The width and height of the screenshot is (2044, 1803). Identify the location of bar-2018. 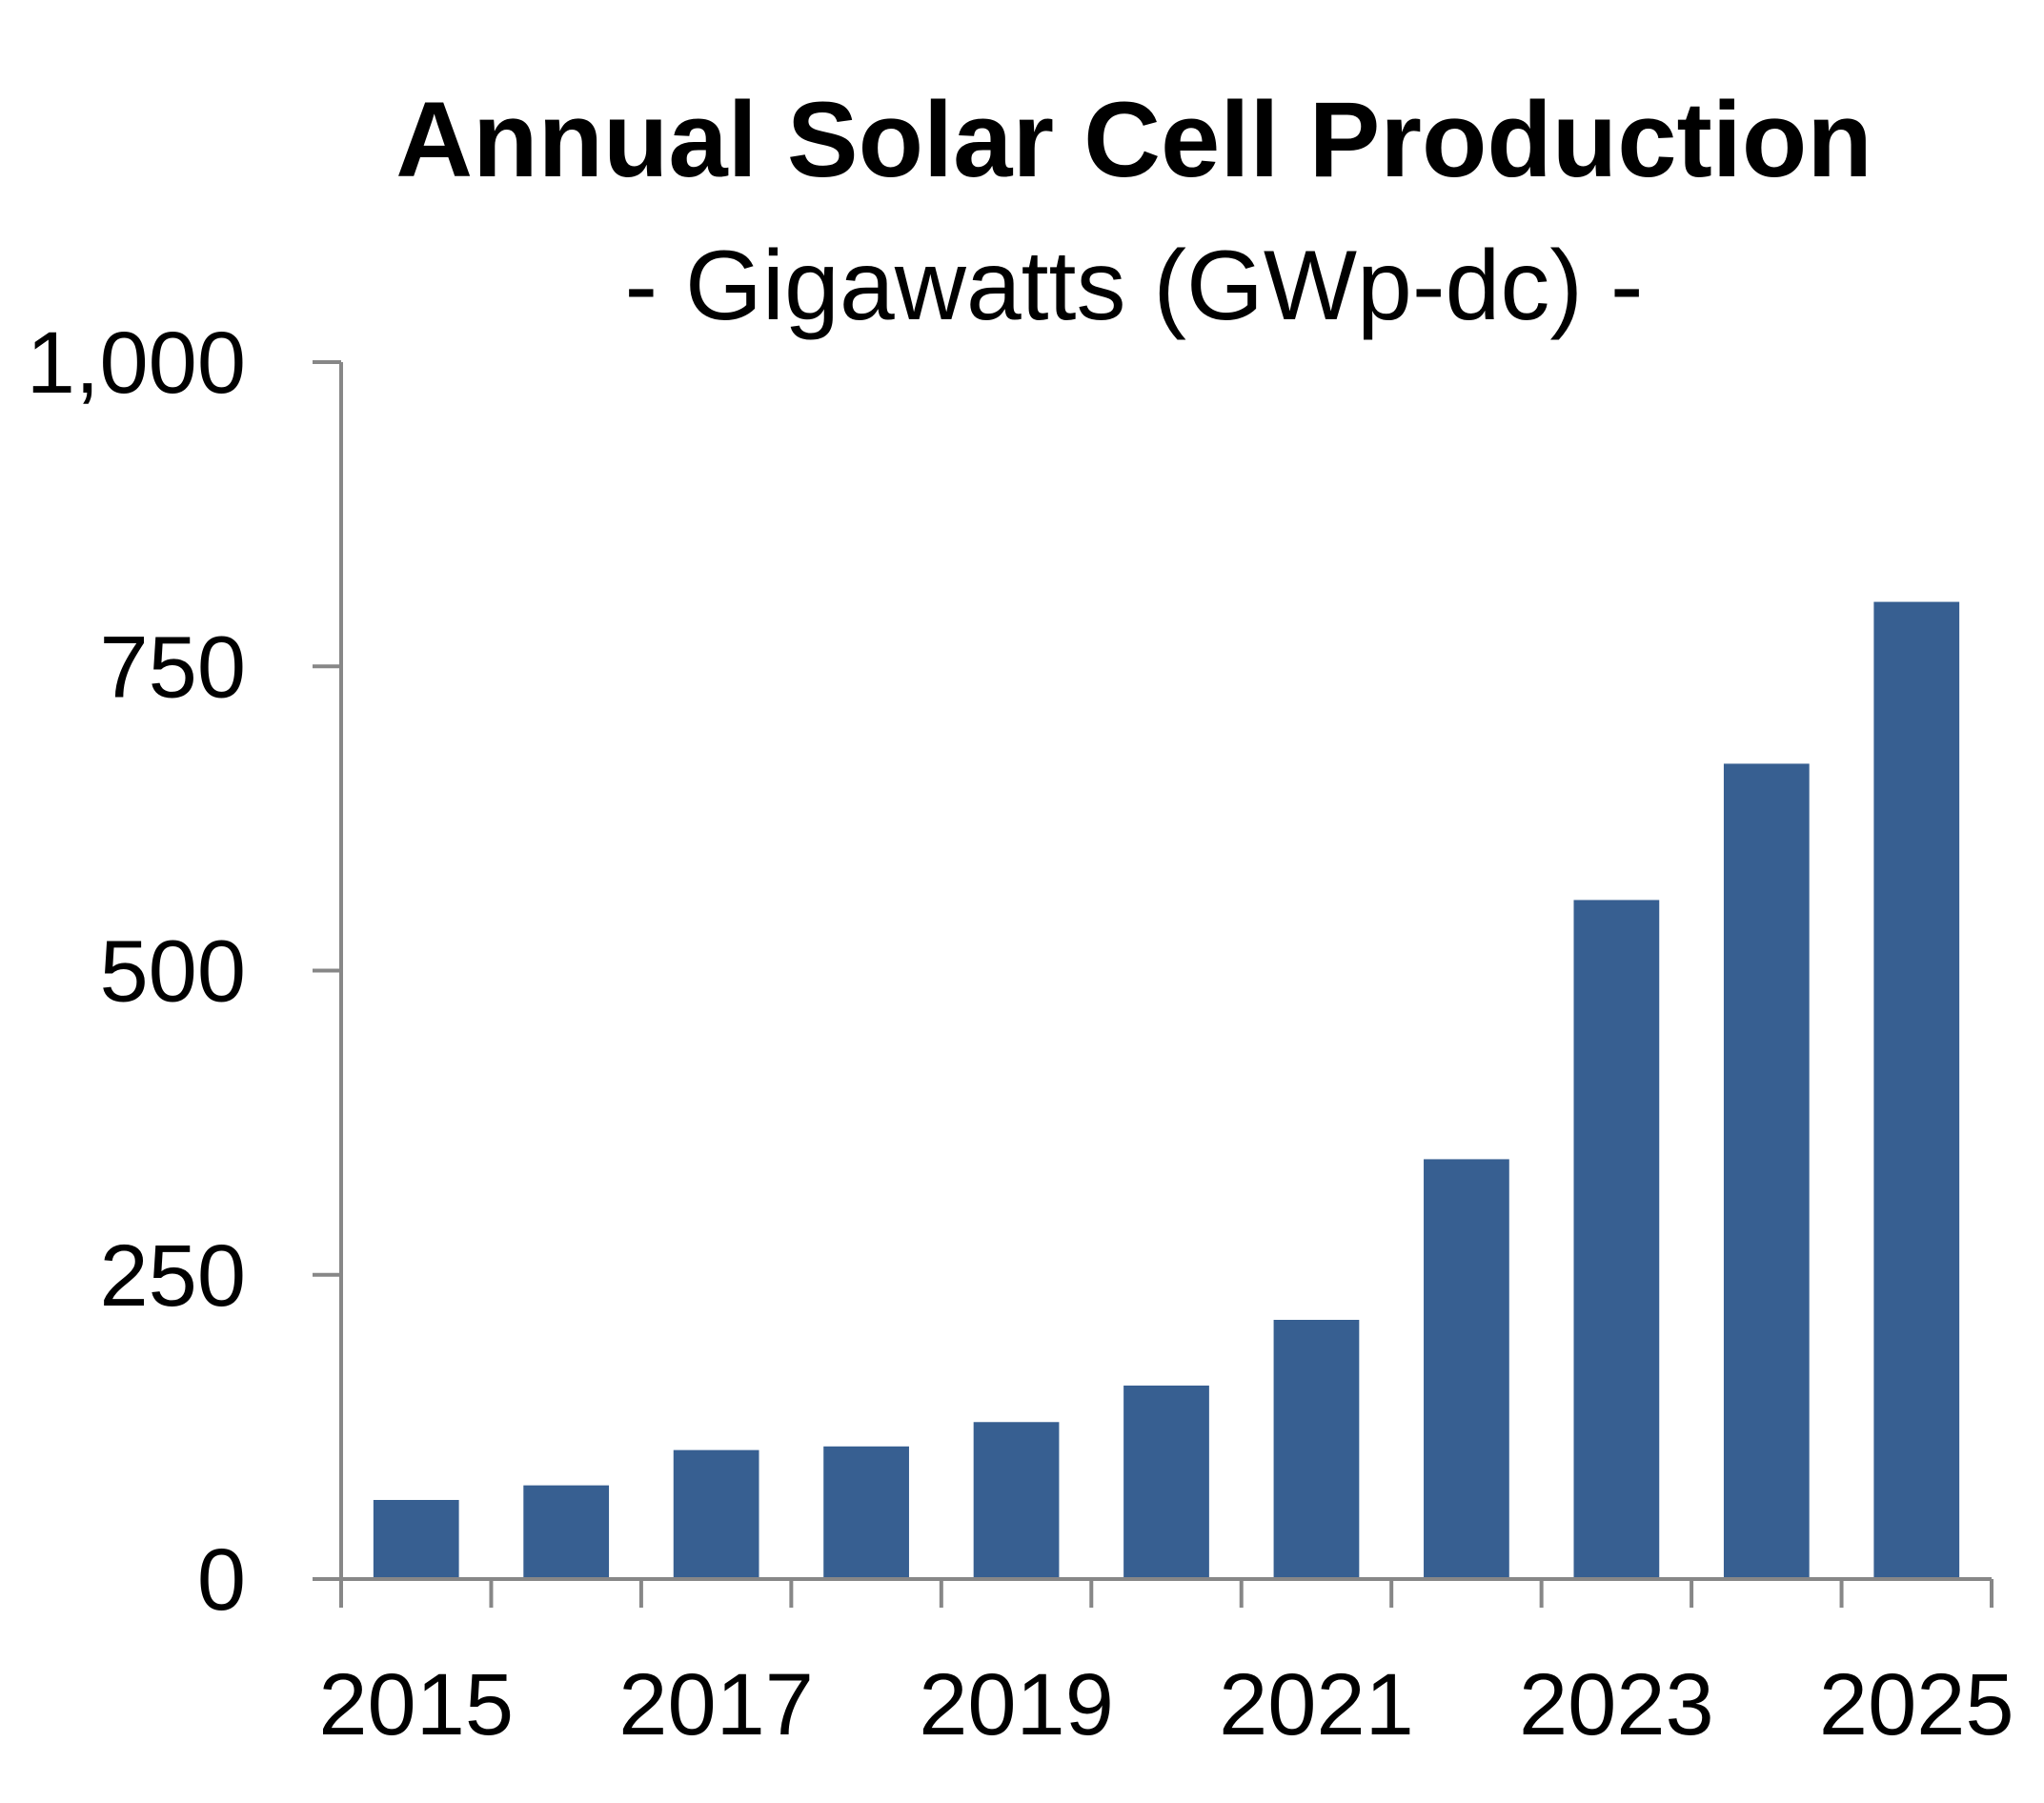
(866, 1512).